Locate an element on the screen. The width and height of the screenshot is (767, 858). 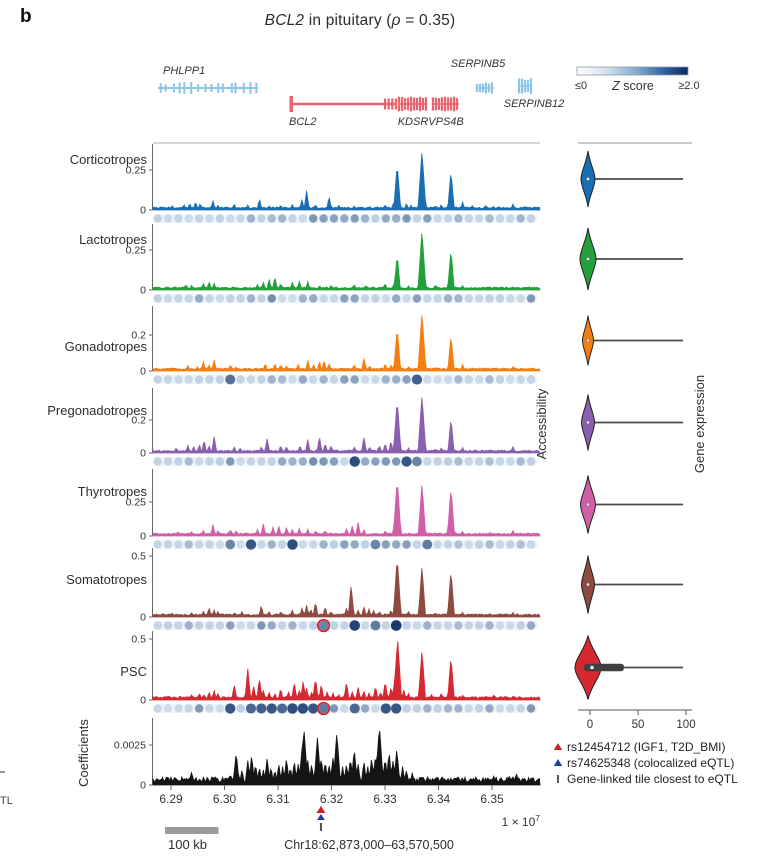
ytick-top-corticotropes: 0.25 is located at coordinates (136, 171).